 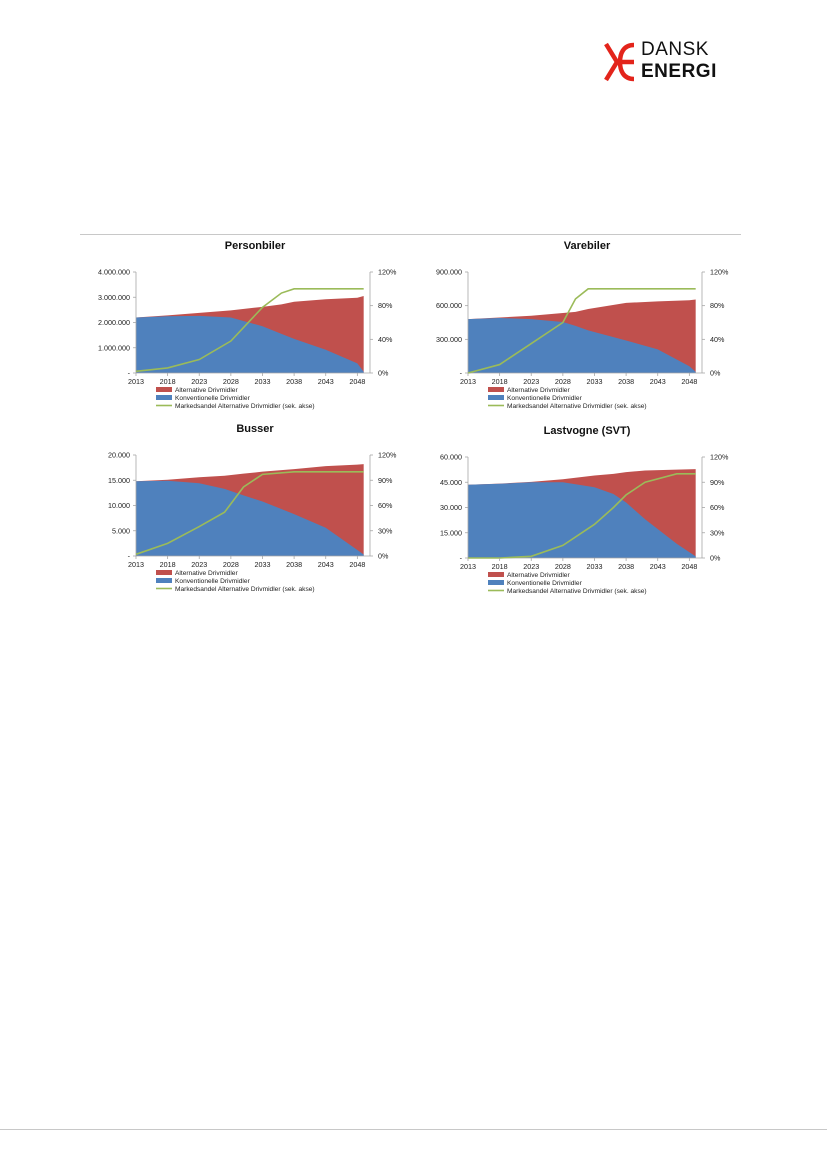 I want to click on chart-title: Varebiler, so click(x=587, y=246).